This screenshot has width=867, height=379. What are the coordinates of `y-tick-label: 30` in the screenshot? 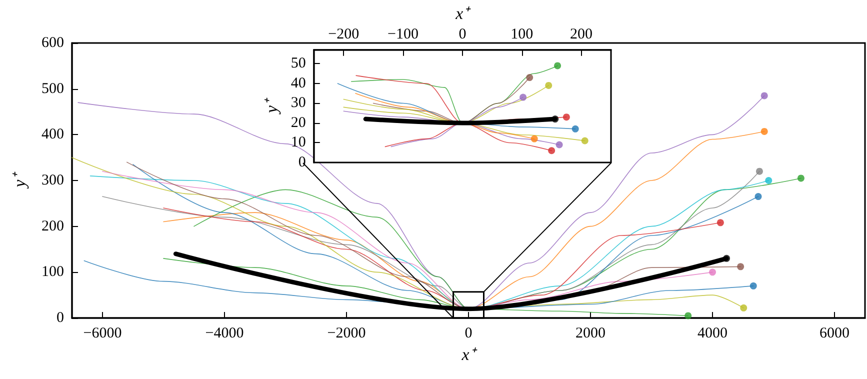 It's located at (298, 103).